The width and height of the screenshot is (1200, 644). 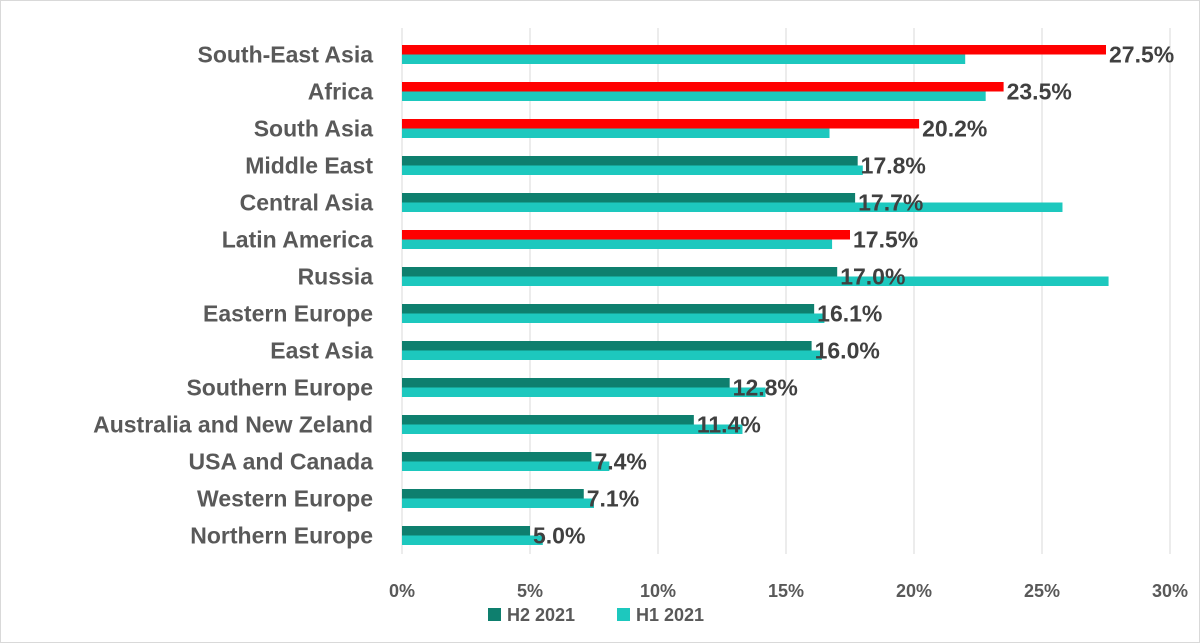 What do you see at coordinates (885, 240) in the screenshot?
I see `data-label: 17.5%` at bounding box center [885, 240].